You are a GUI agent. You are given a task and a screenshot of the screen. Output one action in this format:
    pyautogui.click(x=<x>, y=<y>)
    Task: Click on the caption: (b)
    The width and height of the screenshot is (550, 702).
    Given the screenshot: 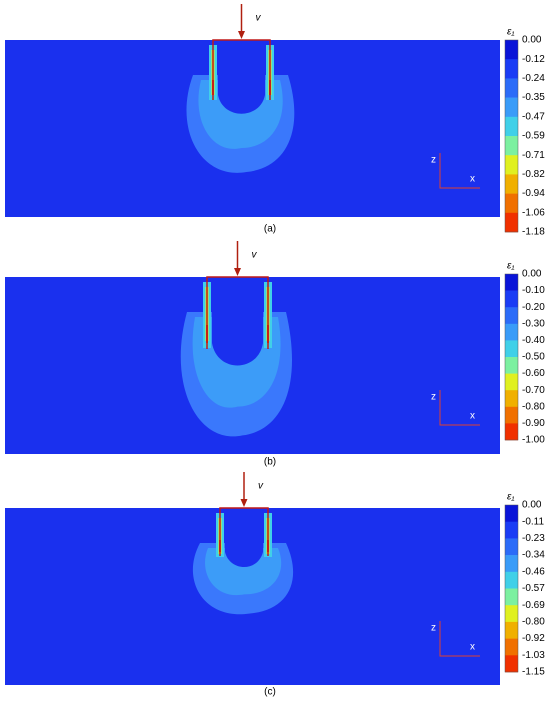 What is the action you would take?
    pyautogui.click(x=270, y=462)
    